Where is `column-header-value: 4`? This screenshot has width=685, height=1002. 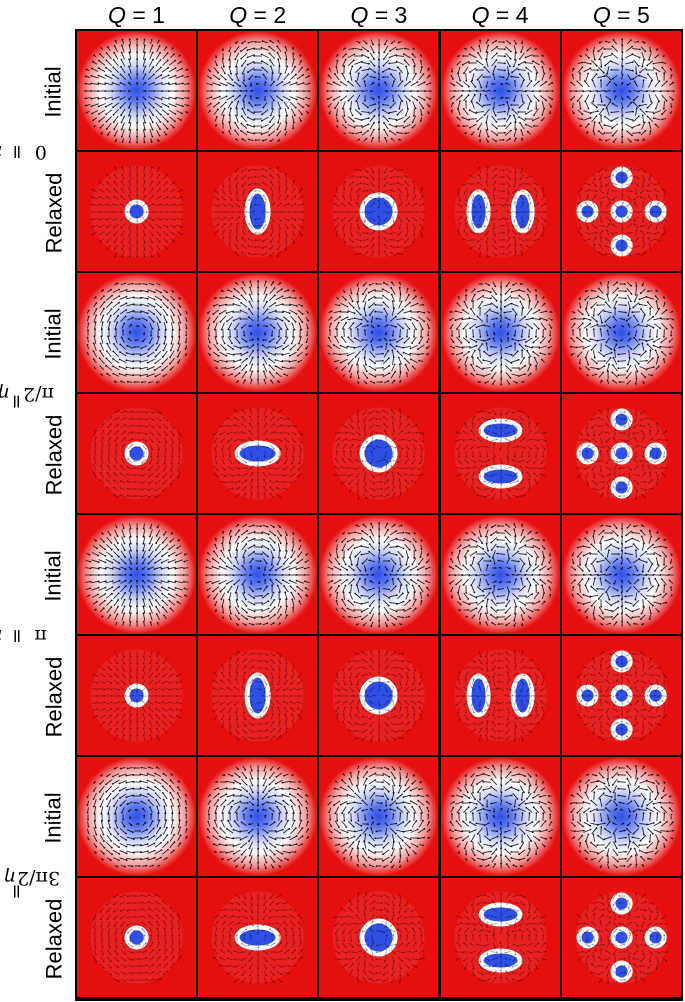
column-header-value: 4 is located at coordinates (522, 15).